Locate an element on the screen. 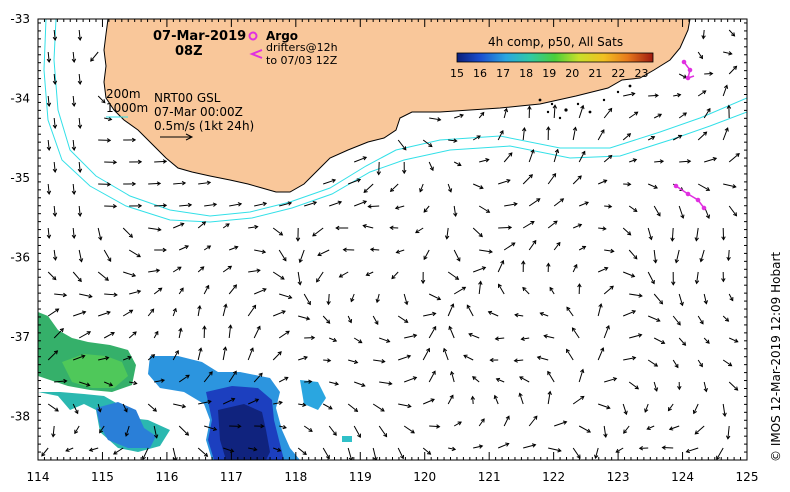 This screenshot has width=790, height=492. analysis-date-label: 07-Mar 00:00Z is located at coordinates (198, 112).